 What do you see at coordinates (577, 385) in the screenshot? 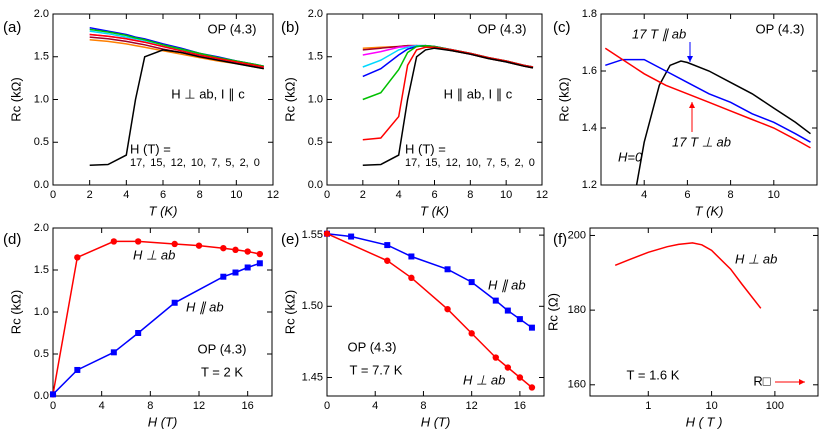
I see `y-tick-label: 160` at bounding box center [577, 385].